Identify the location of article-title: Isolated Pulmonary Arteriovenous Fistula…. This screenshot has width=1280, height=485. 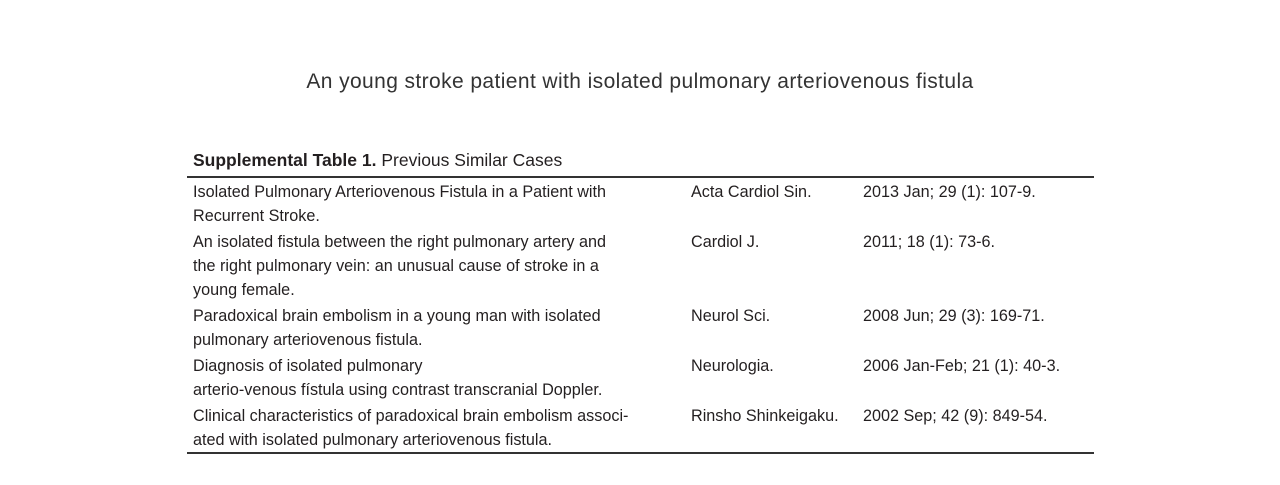
(643, 204).